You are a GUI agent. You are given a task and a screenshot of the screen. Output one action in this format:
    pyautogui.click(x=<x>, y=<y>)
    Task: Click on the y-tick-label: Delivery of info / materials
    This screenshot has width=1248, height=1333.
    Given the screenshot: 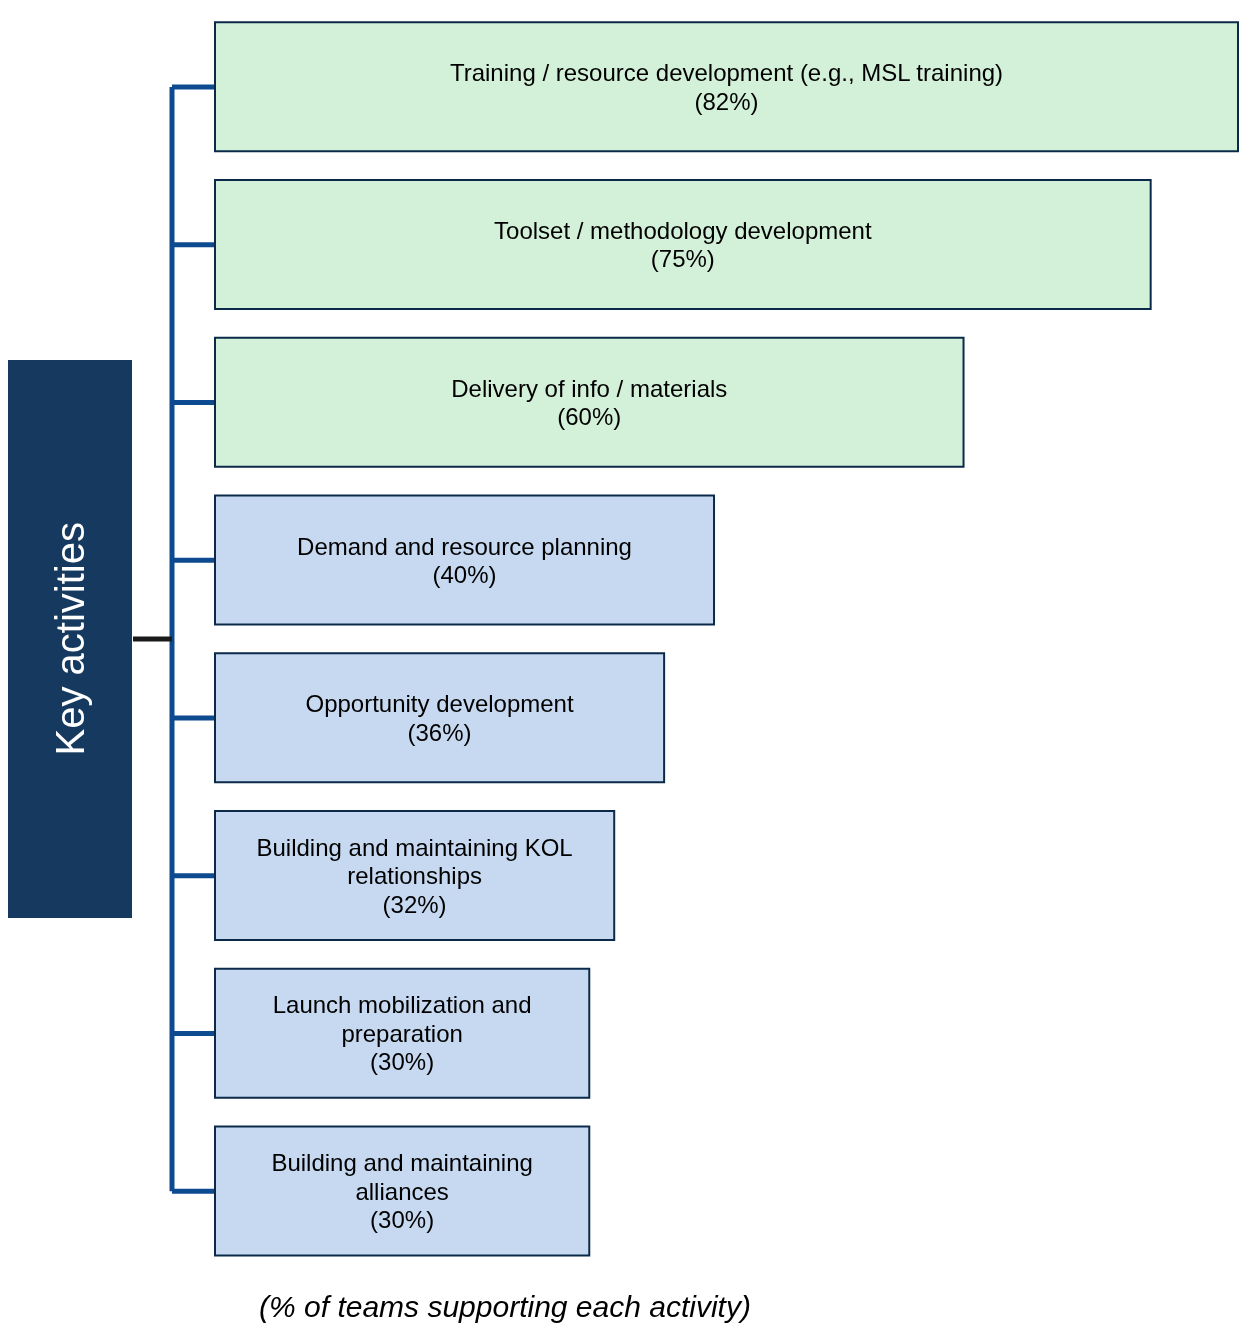 What is the action you would take?
    pyautogui.click(x=589, y=388)
    